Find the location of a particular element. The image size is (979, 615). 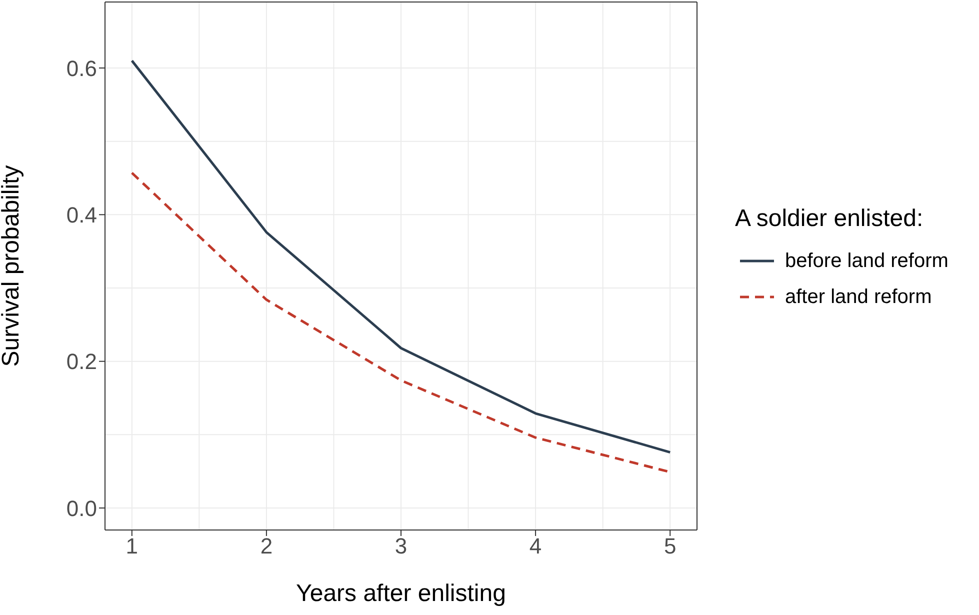

y-tick-label: 0.2 is located at coordinates (81, 361).